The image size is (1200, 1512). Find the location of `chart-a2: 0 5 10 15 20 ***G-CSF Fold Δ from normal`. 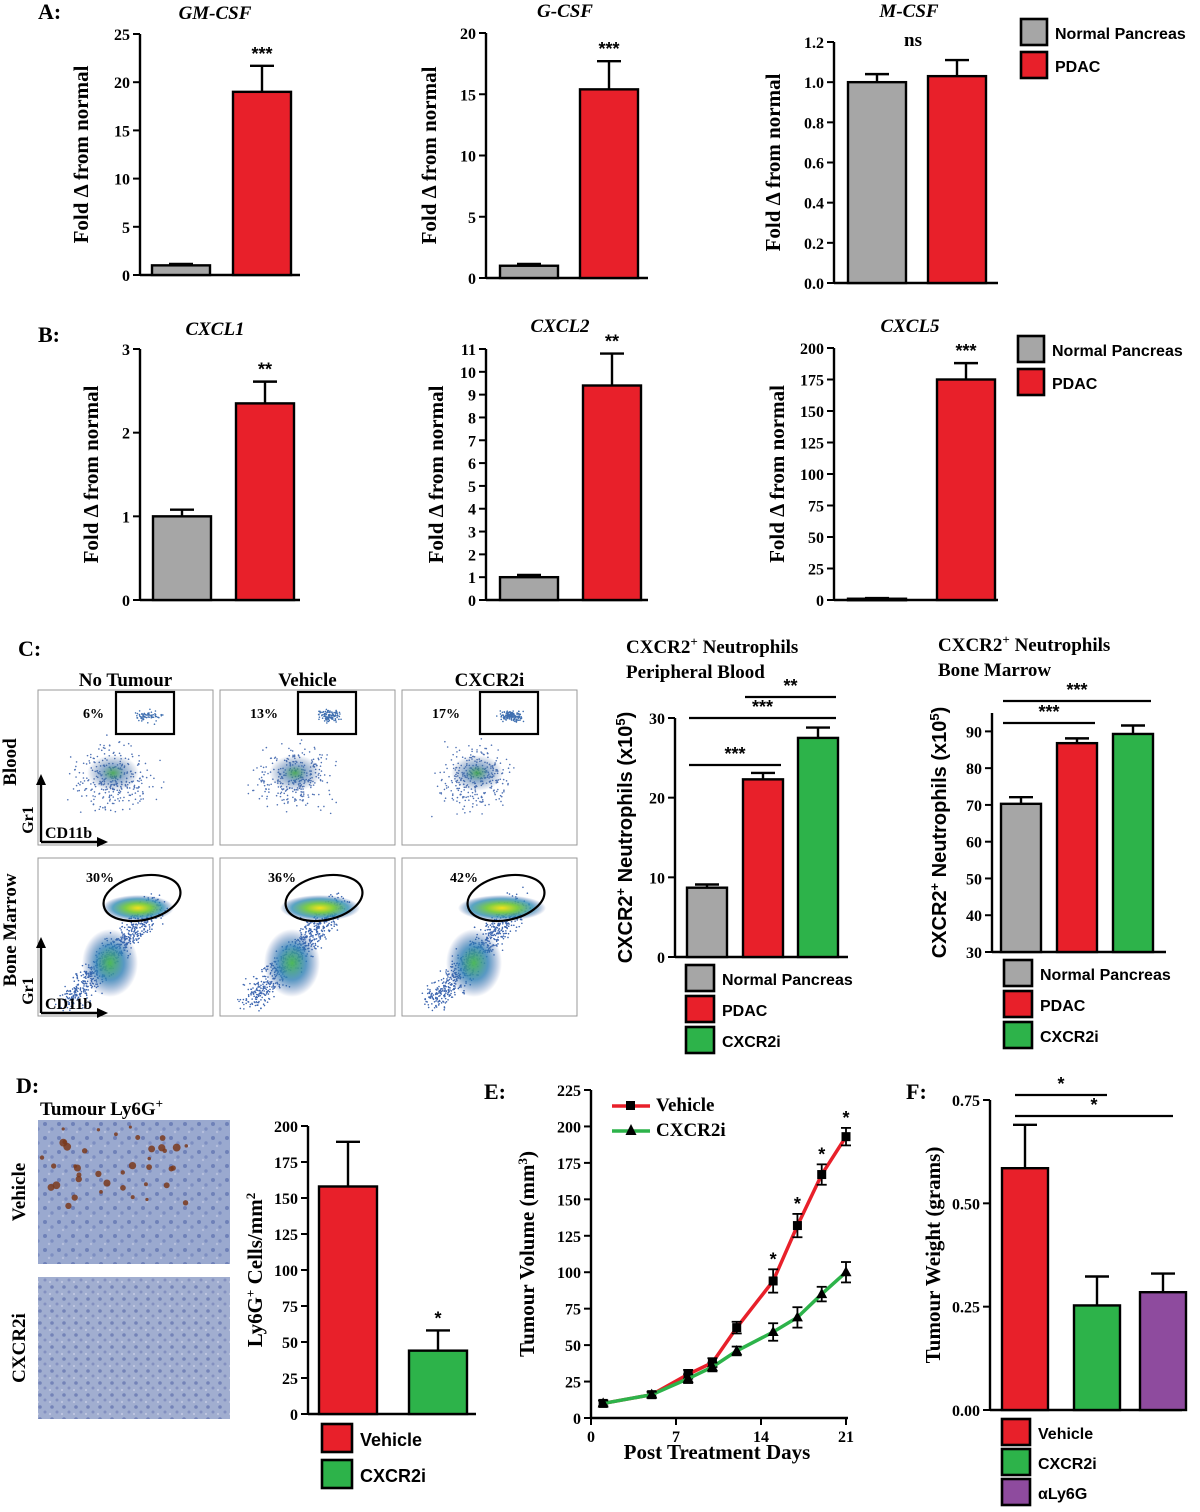

chart-a2: 0 5 10 15 20 ***G-CSF Fold Δ from normal is located at coordinates (532, 144).